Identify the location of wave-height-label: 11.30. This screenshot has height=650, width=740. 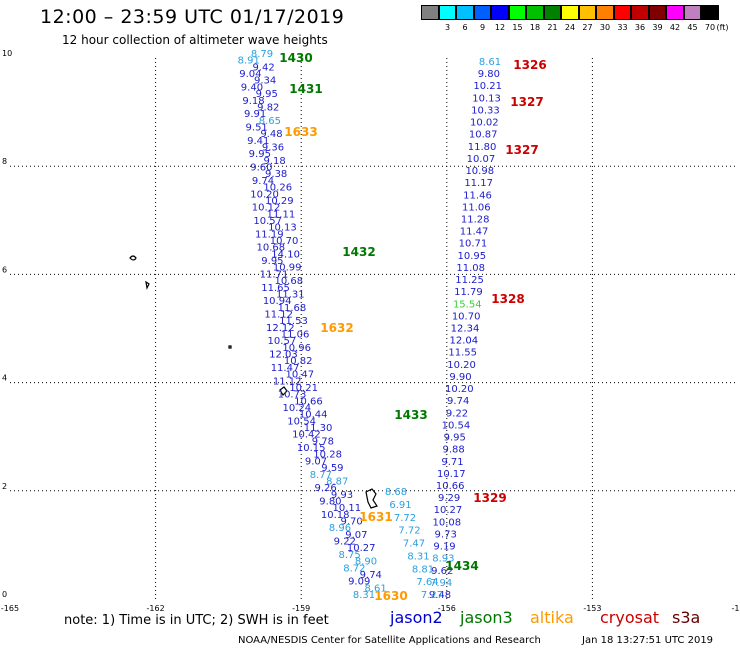
(318, 428).